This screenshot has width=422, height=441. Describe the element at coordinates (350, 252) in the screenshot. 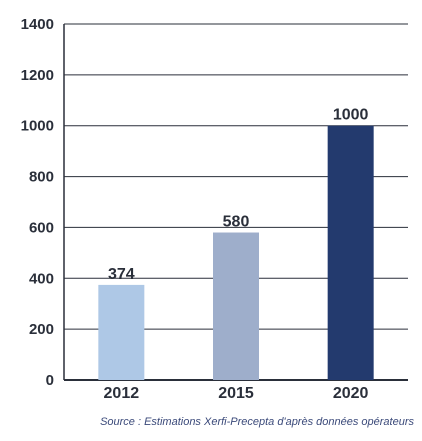

I see `bar-2020` at that location.